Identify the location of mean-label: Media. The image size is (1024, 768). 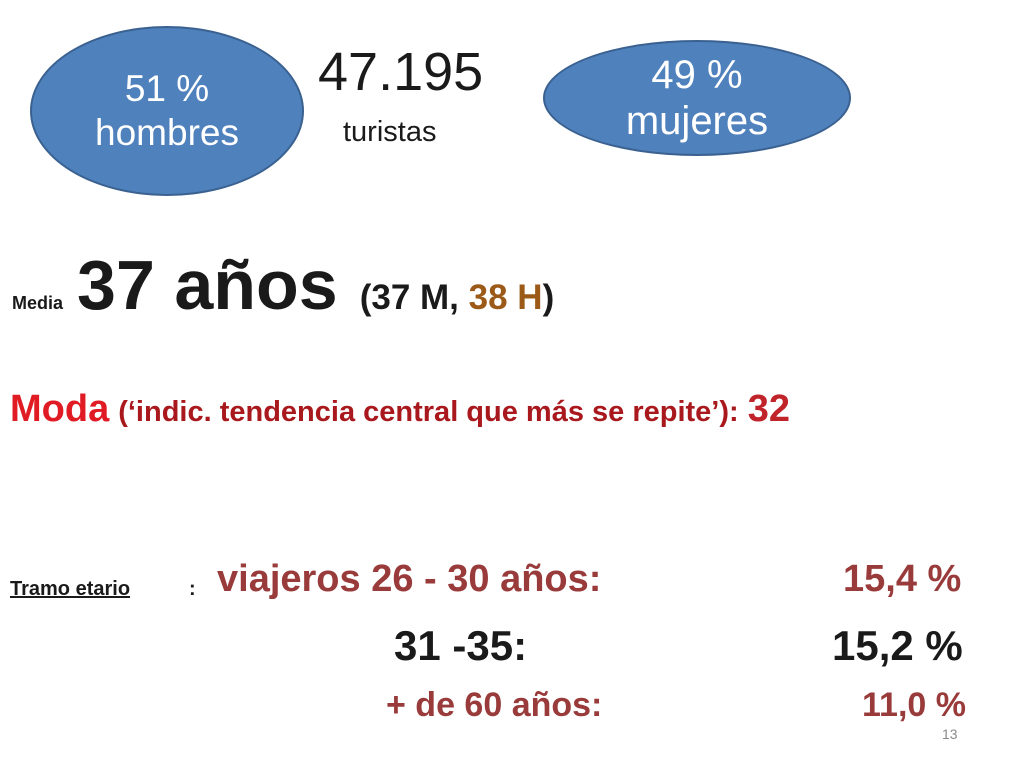
(38, 303).